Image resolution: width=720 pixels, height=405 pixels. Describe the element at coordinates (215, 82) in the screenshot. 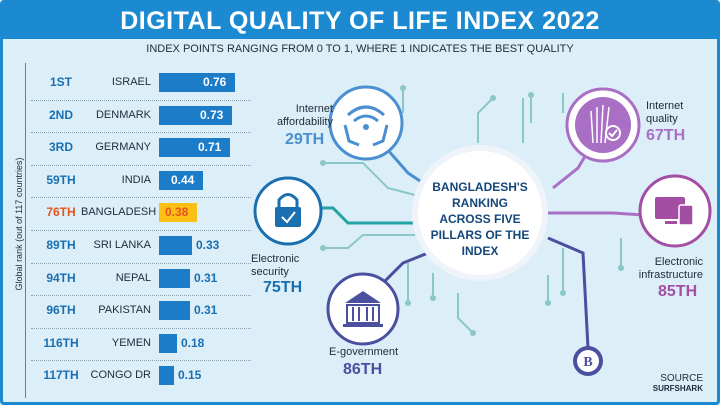

I see `value-label: 0.76` at that location.